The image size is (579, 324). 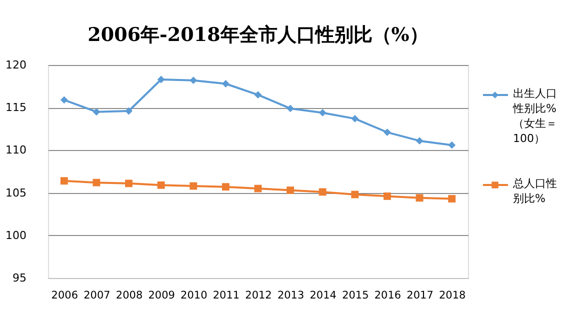 What do you see at coordinates (97, 296) in the screenshot?
I see `x-tick-label: 2007` at bounding box center [97, 296].